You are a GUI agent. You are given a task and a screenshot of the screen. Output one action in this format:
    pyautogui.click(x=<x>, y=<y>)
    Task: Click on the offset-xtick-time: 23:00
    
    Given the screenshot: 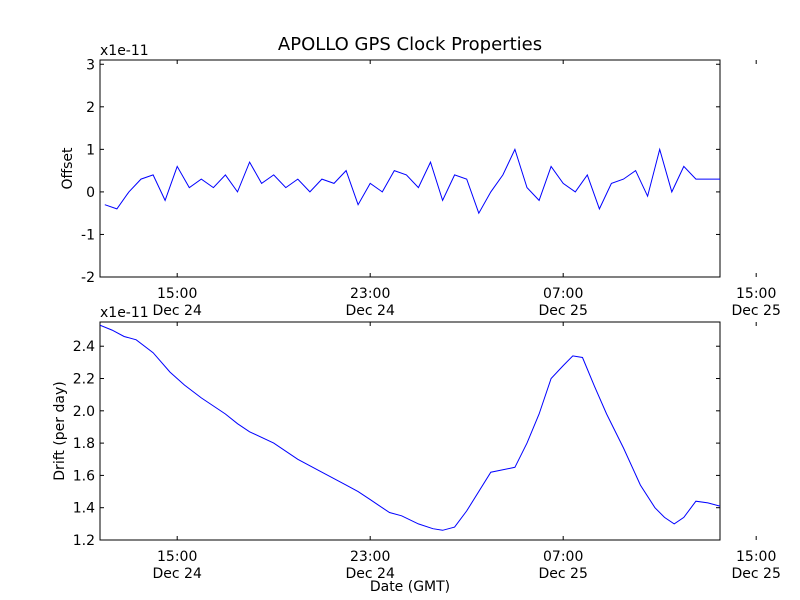 What is the action you would take?
    pyautogui.click(x=370, y=294)
    